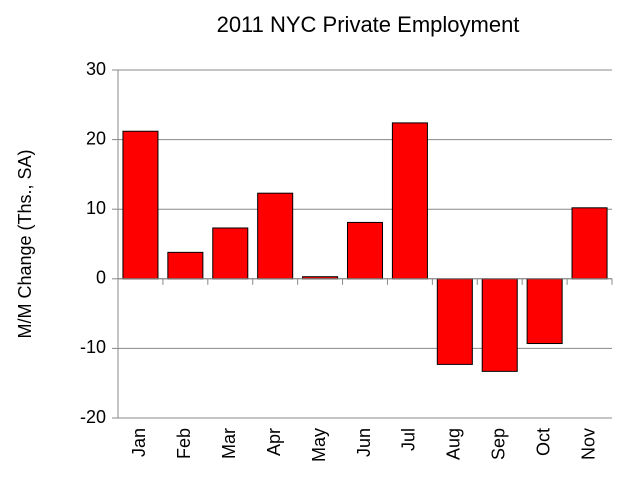 The image size is (619, 481). What do you see at coordinates (319, 445) in the screenshot?
I see `x-tick-label: May` at bounding box center [319, 445].